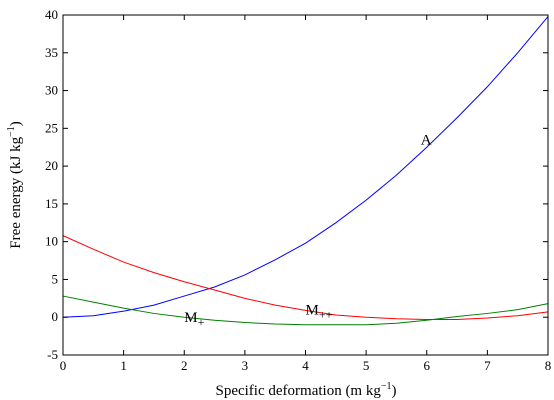 The height and width of the screenshot is (400, 554). I want to click on y-tick-label: 30, so click(51, 90).